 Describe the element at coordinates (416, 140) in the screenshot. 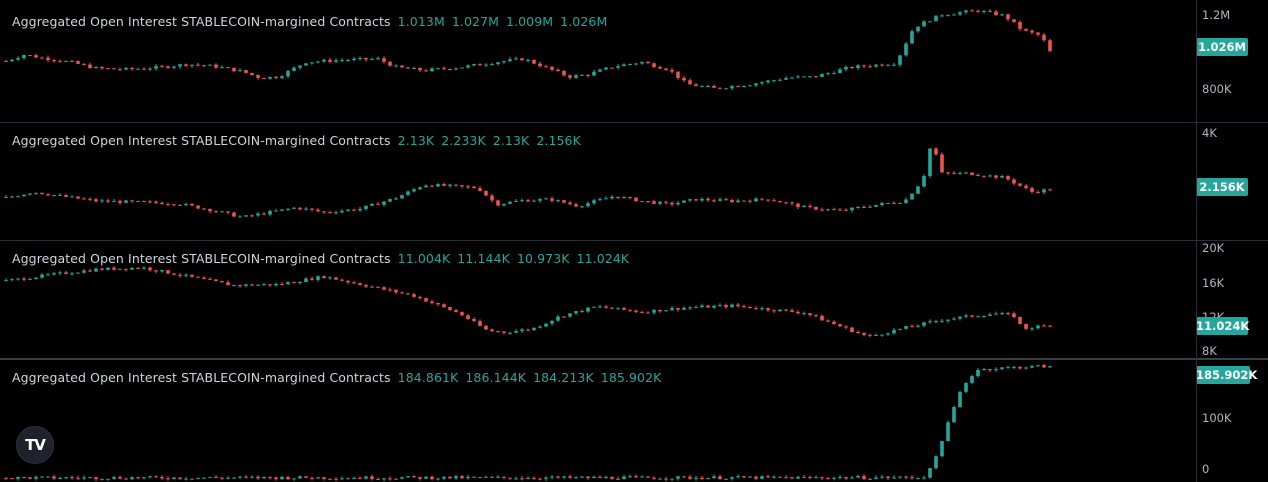

I see `legend-open: 2.13K` at that location.